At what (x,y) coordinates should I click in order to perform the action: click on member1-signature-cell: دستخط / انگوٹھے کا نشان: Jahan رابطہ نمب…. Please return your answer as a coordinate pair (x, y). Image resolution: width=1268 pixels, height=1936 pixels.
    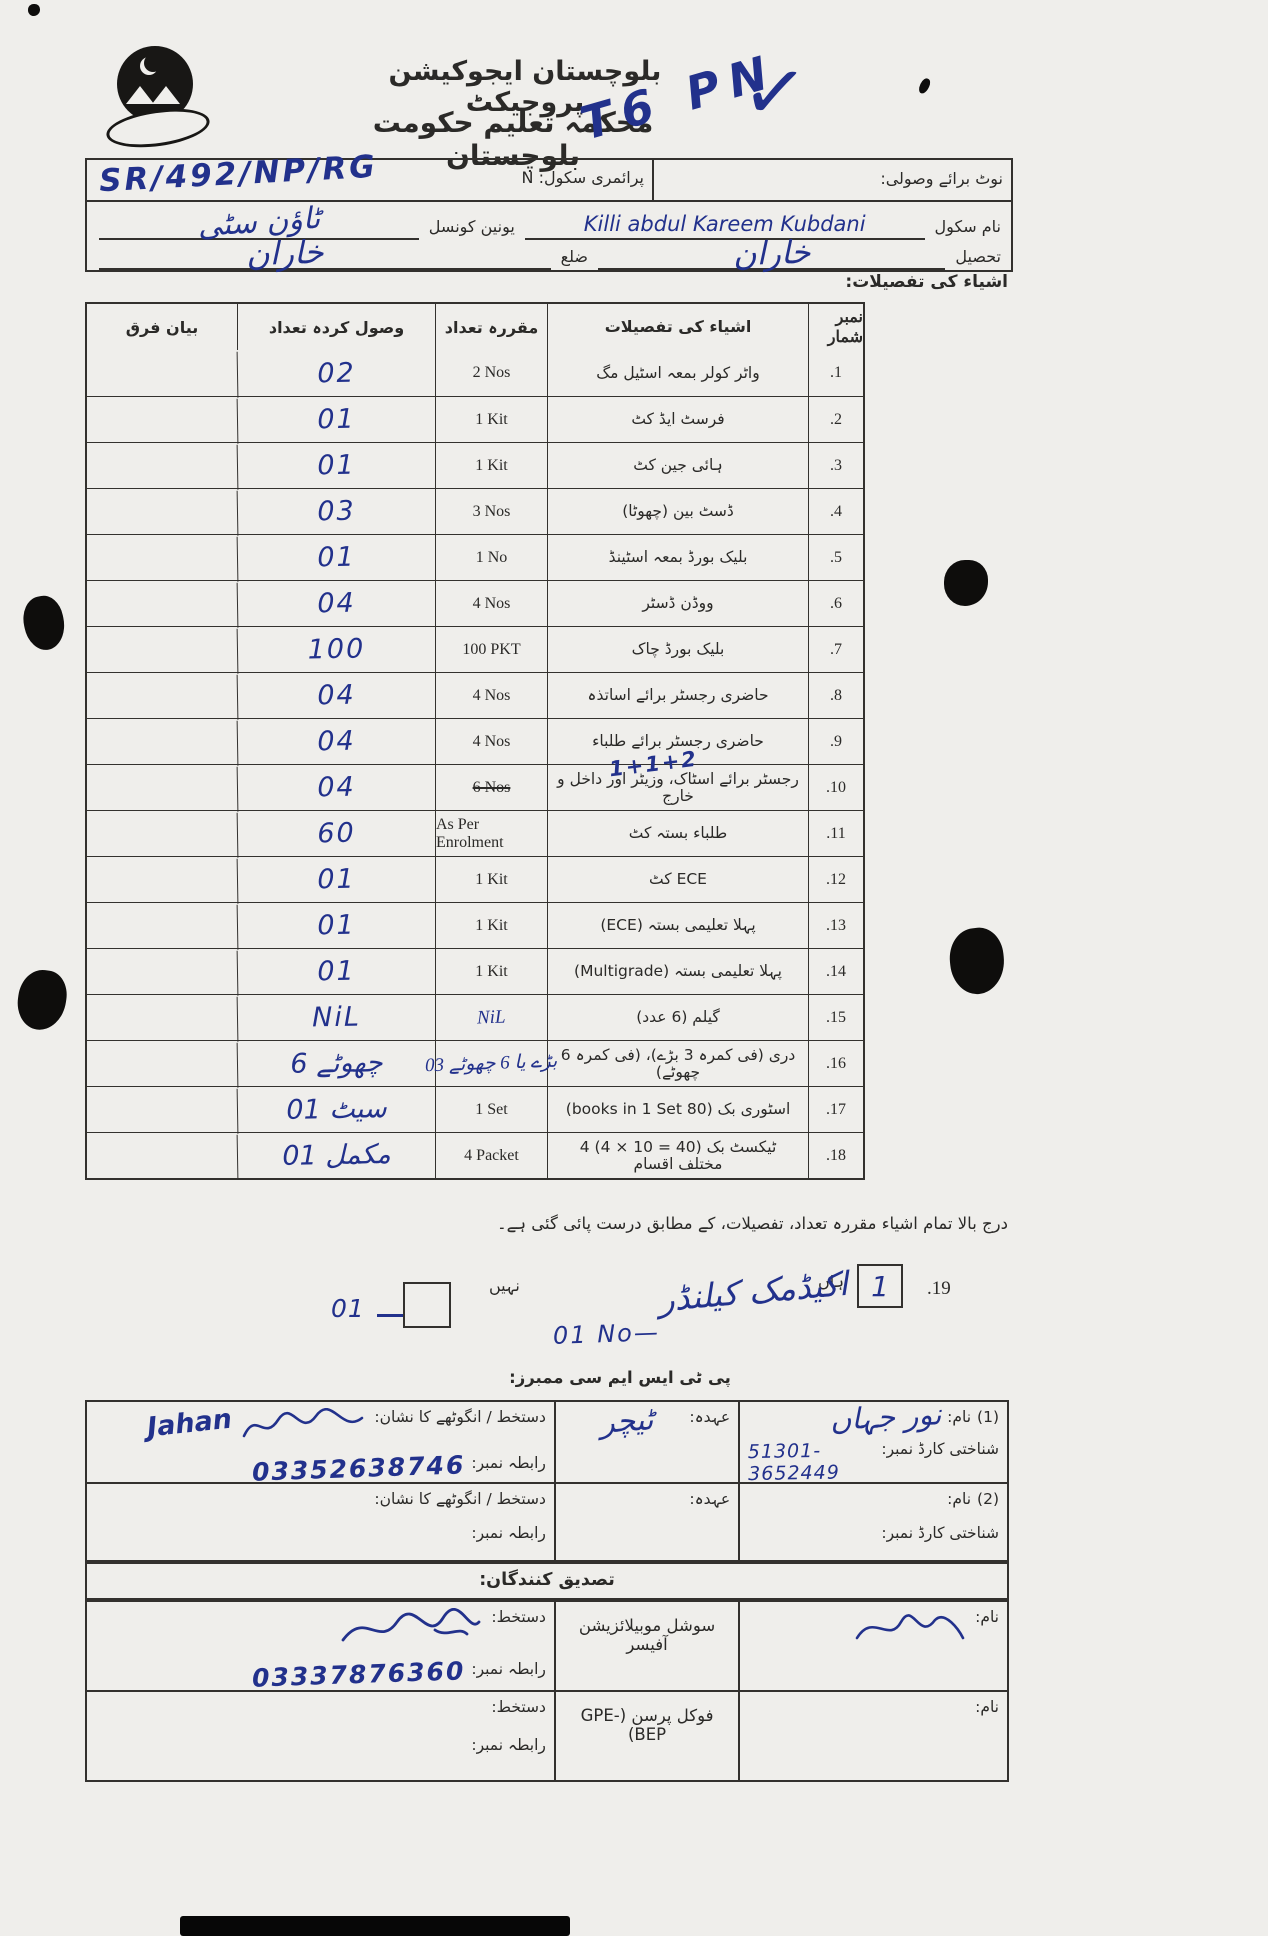
    Looking at the image, I should click on (320, 1444).